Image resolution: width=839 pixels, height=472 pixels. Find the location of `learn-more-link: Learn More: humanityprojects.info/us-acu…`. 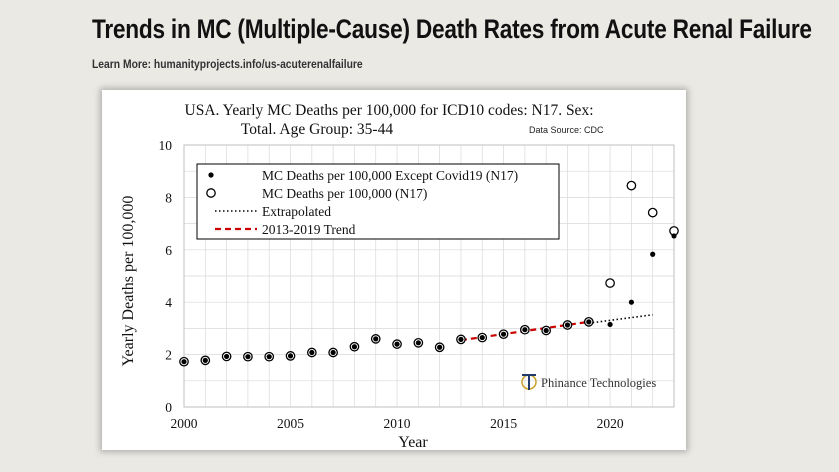

learn-more-link: Learn More: humanityprojects.info/us-acu… is located at coordinates (227, 64).